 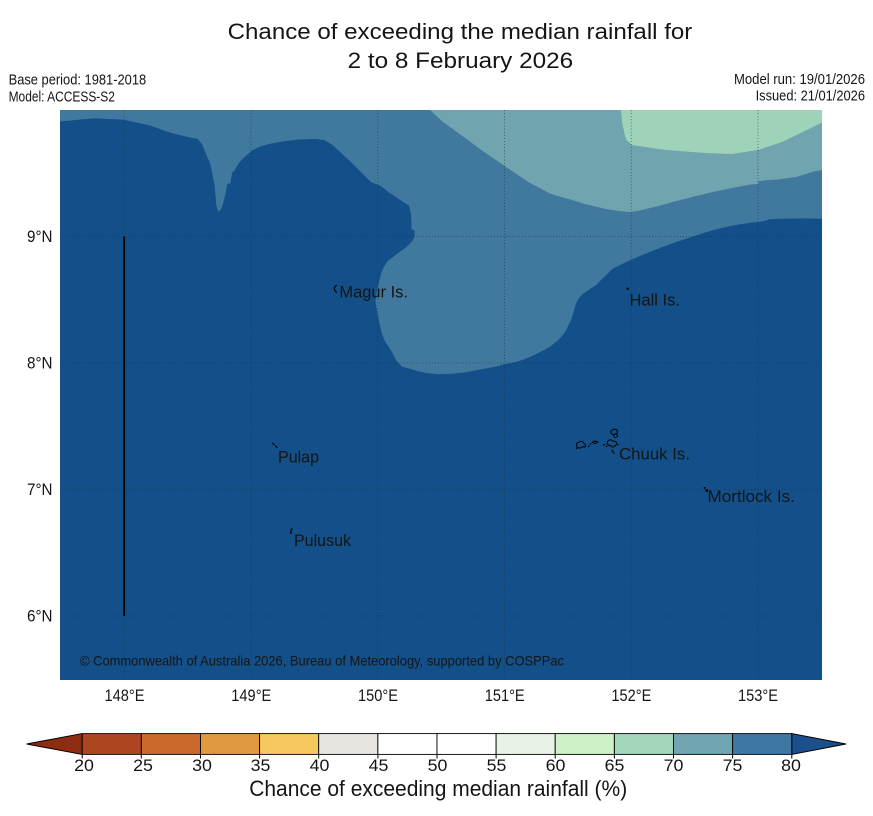 I want to click on svg-text: 30, so click(x=202, y=766).